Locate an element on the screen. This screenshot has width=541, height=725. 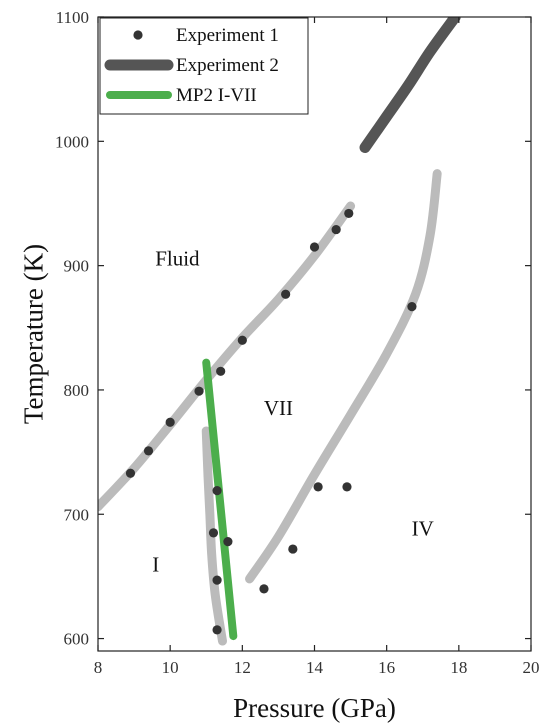
y-axis-title: Temperature (K) is located at coordinates (33, 334).